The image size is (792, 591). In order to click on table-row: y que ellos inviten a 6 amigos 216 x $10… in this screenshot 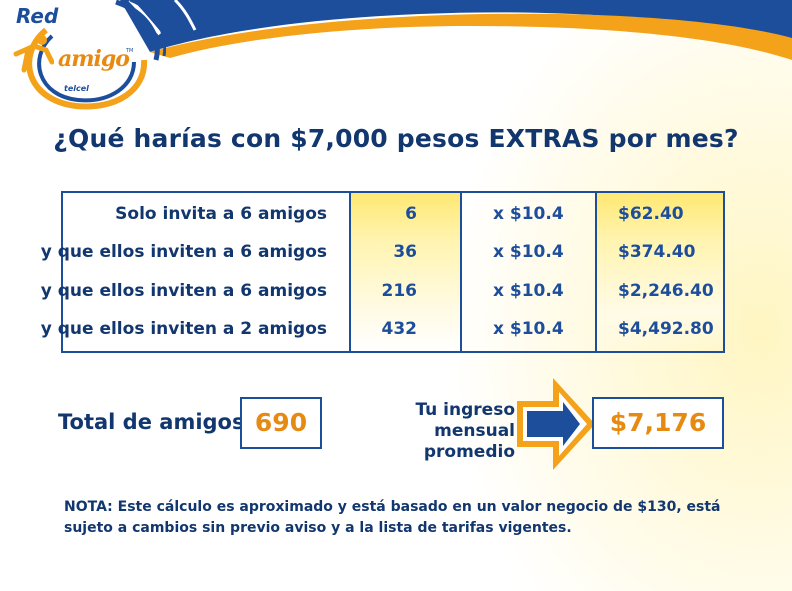, I will do `click(382, 291)`.